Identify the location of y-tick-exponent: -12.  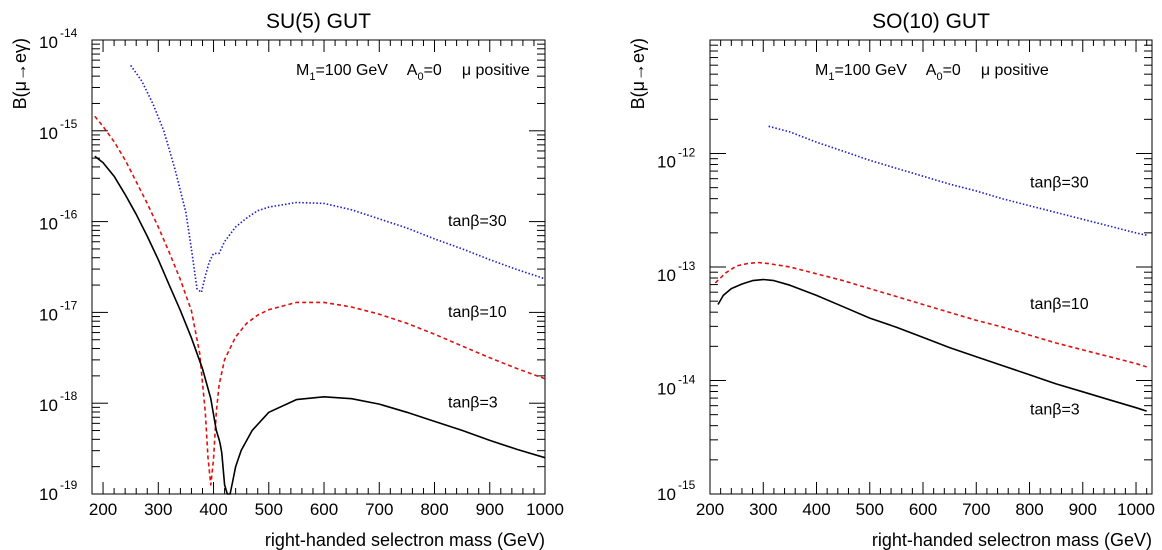
(687, 153).